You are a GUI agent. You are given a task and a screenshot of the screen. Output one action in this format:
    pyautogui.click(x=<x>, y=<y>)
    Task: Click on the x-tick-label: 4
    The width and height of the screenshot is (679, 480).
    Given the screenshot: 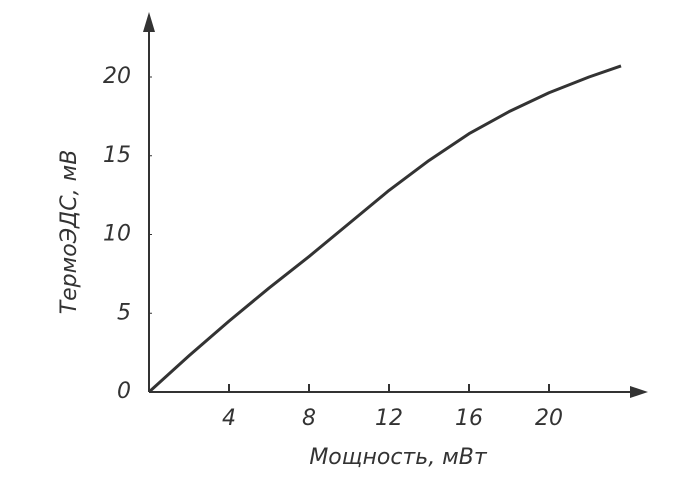 What is the action you would take?
    pyautogui.click(x=229, y=418)
    